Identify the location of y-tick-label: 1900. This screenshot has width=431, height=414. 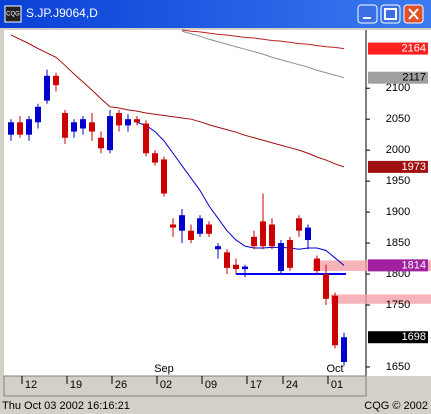
(398, 212).